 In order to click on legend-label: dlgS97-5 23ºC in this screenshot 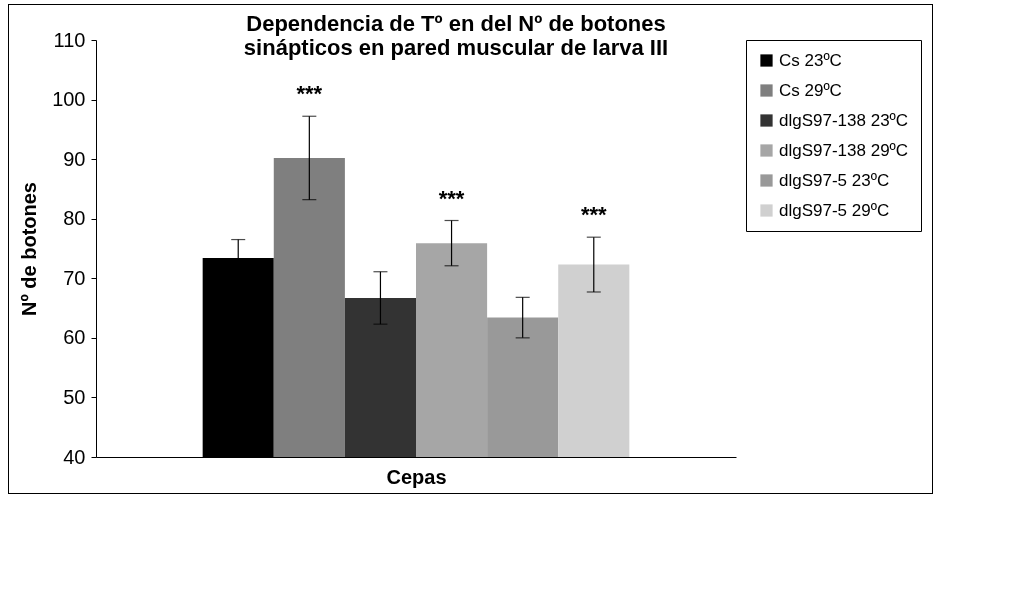, I will do `click(834, 180)`.